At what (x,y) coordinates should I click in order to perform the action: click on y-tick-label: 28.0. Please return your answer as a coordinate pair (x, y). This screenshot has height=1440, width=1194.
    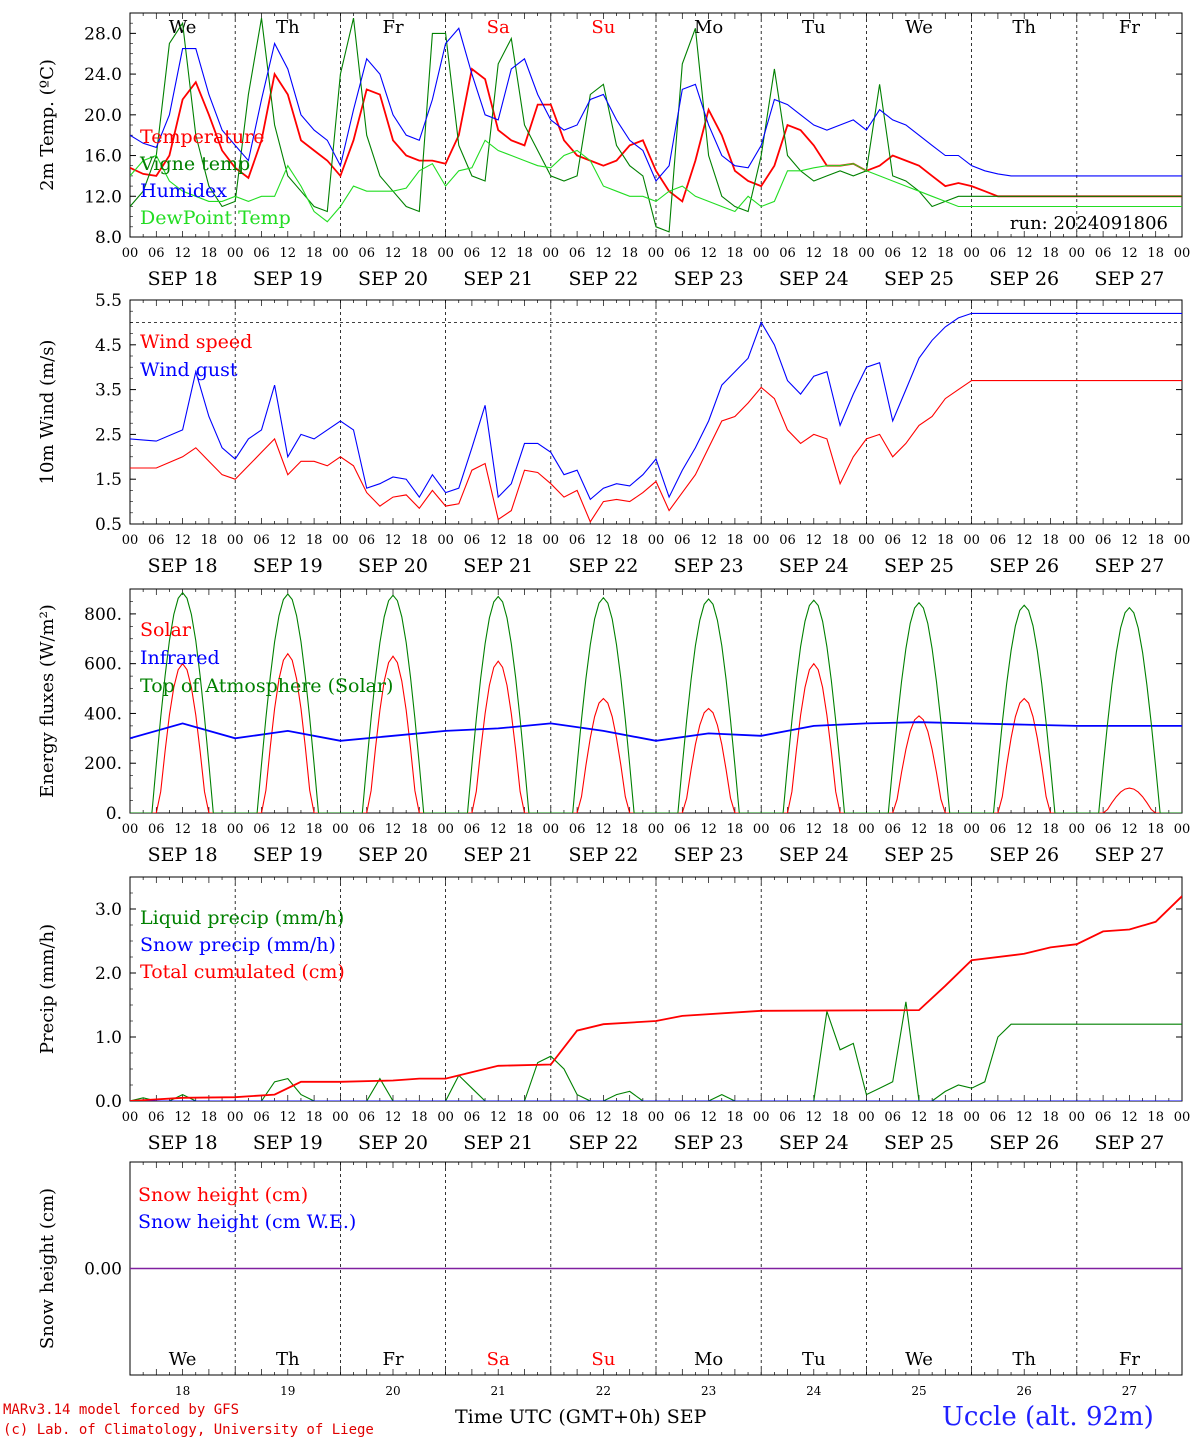
    Looking at the image, I should click on (103, 34).